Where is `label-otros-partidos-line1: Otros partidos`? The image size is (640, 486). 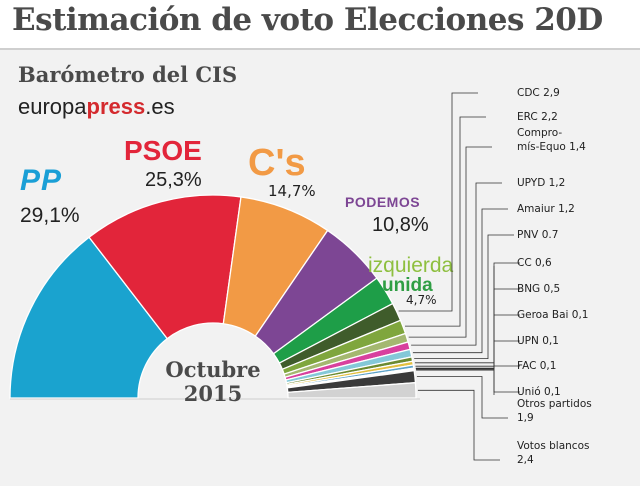
label-otros-partidos-line1: Otros partidos is located at coordinates (554, 404).